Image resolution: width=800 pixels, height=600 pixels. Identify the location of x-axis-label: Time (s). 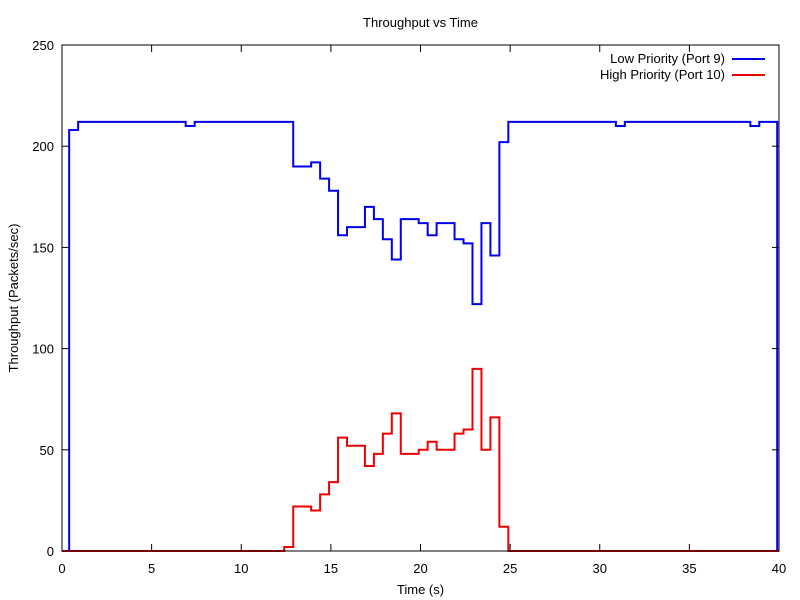
(420, 589).